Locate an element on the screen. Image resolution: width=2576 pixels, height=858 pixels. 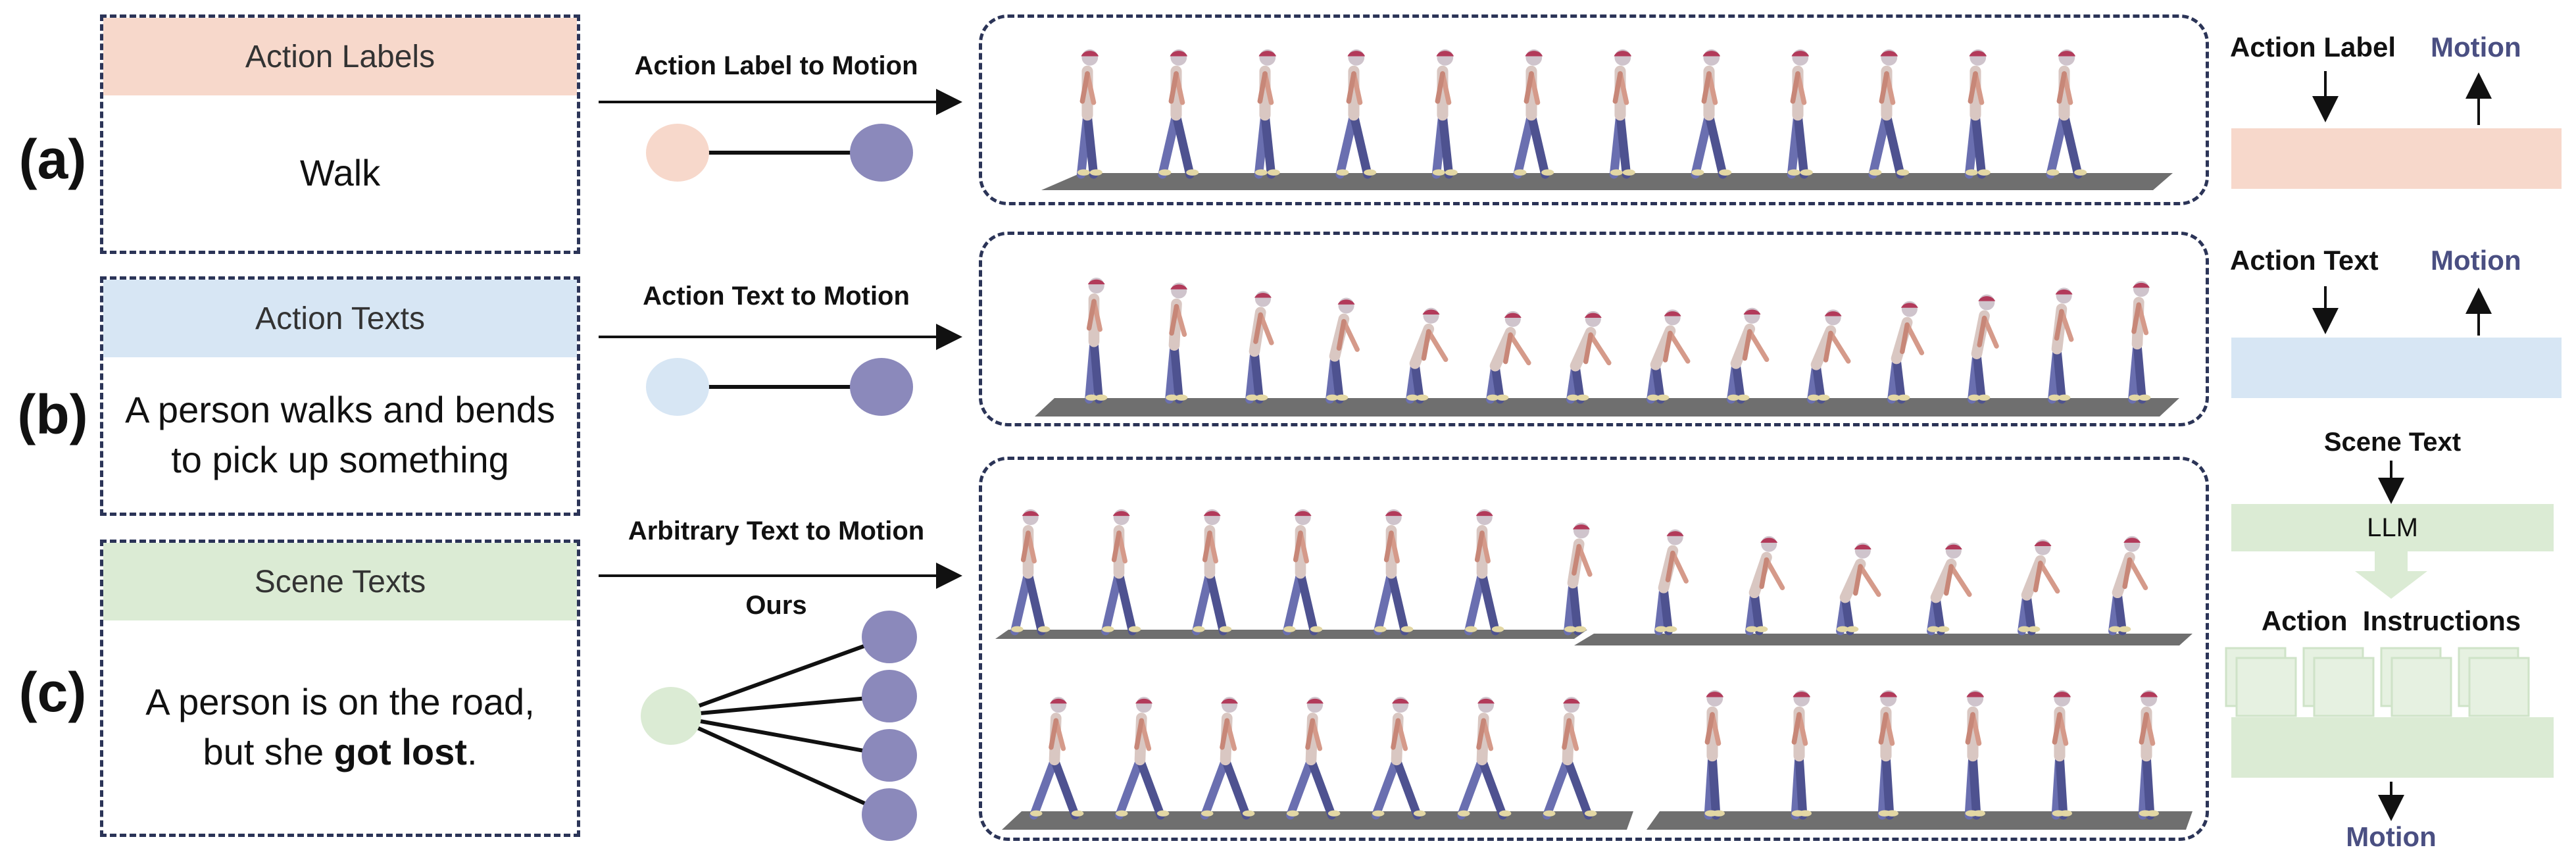
row-label-b: (b) is located at coordinates (52, 415).